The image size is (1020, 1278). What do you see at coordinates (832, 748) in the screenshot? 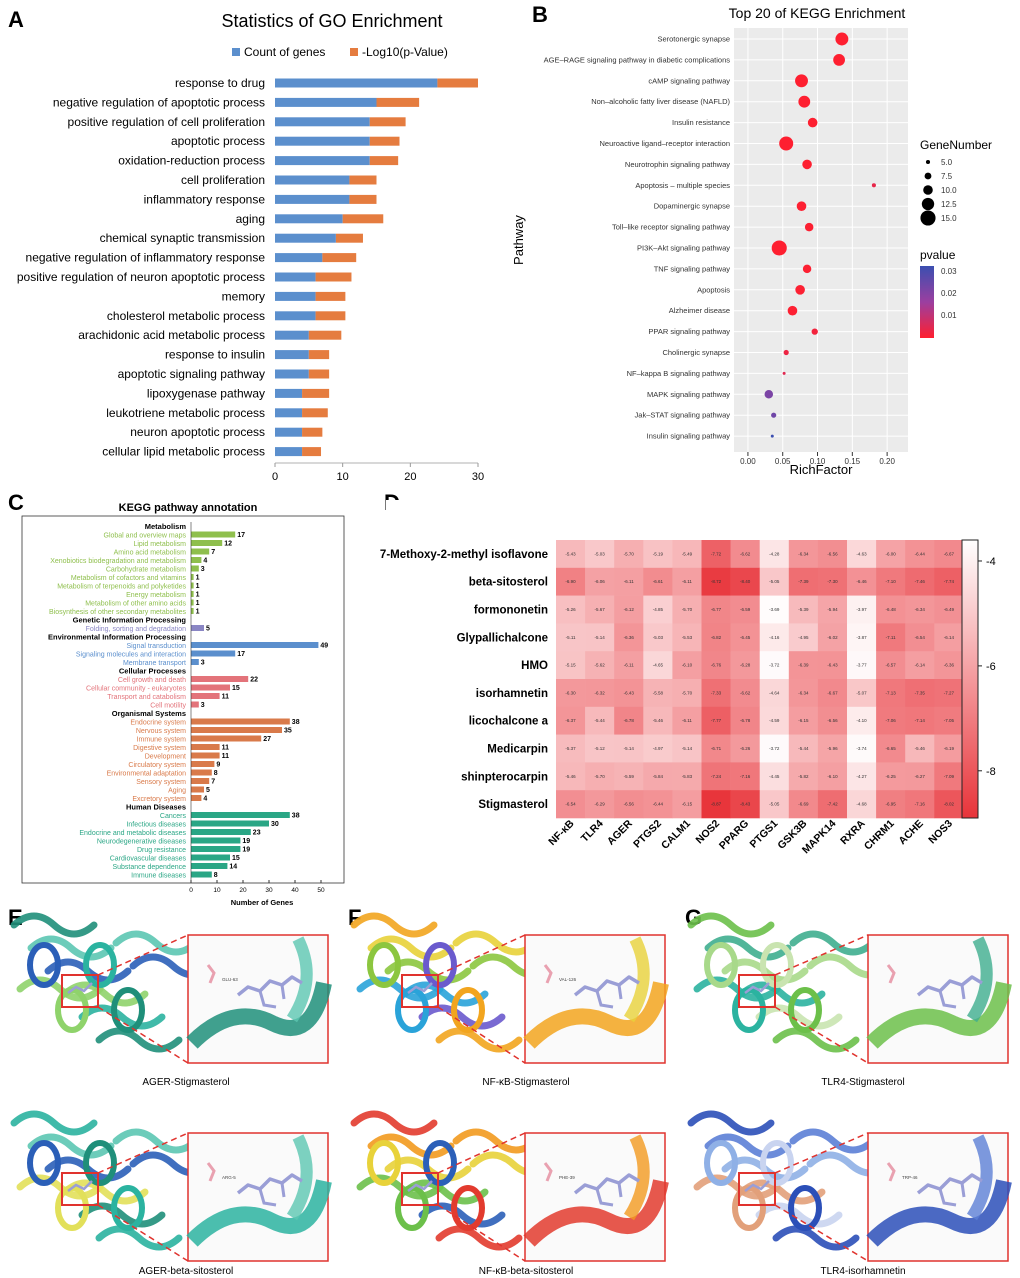
I see `heatmap-cell-value: -5.96` at bounding box center [832, 748].